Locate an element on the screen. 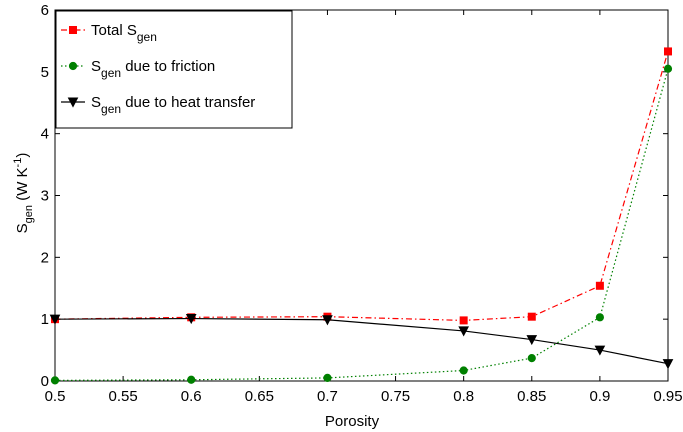 This screenshot has height=432, width=683. x-tick-label: 0.75 is located at coordinates (395, 396).